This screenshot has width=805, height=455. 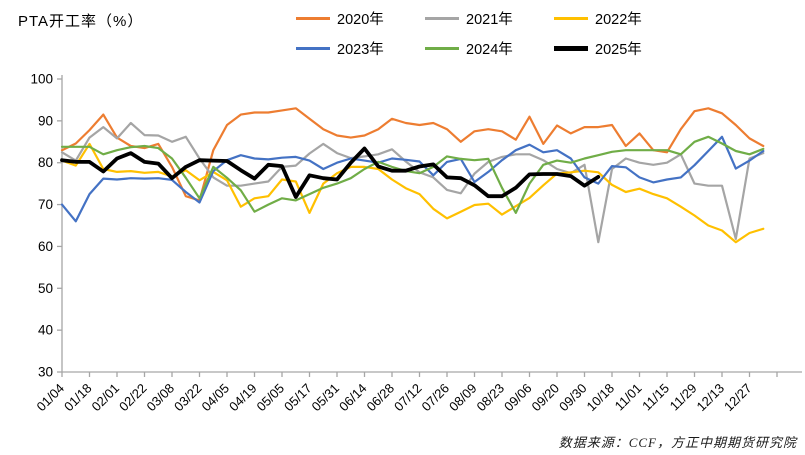 I want to click on y-axis-label: 40, so click(x=45, y=330).